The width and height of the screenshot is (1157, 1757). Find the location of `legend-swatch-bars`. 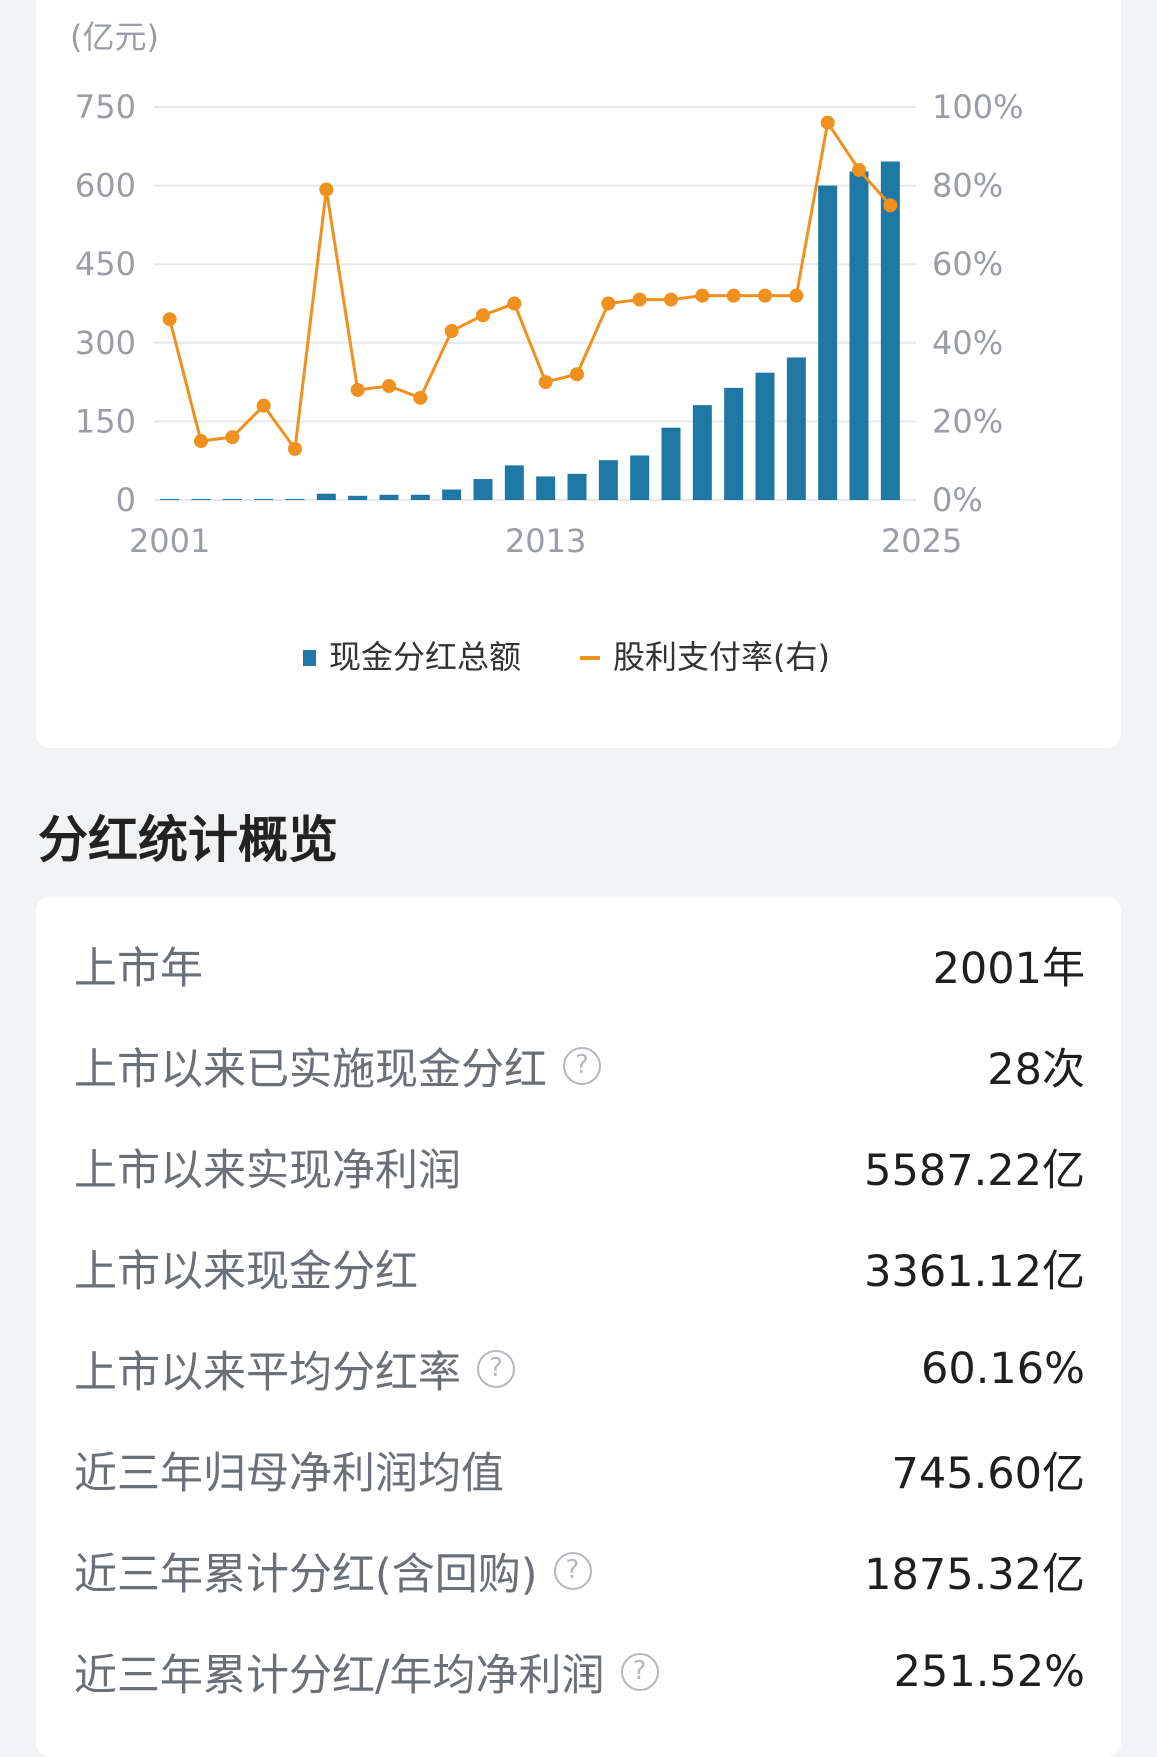

legend-swatch-bars is located at coordinates (309, 658).